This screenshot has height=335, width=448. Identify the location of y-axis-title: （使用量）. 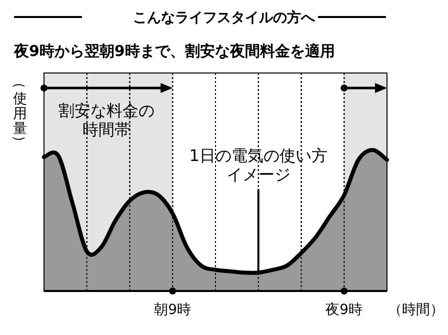
(19, 112).